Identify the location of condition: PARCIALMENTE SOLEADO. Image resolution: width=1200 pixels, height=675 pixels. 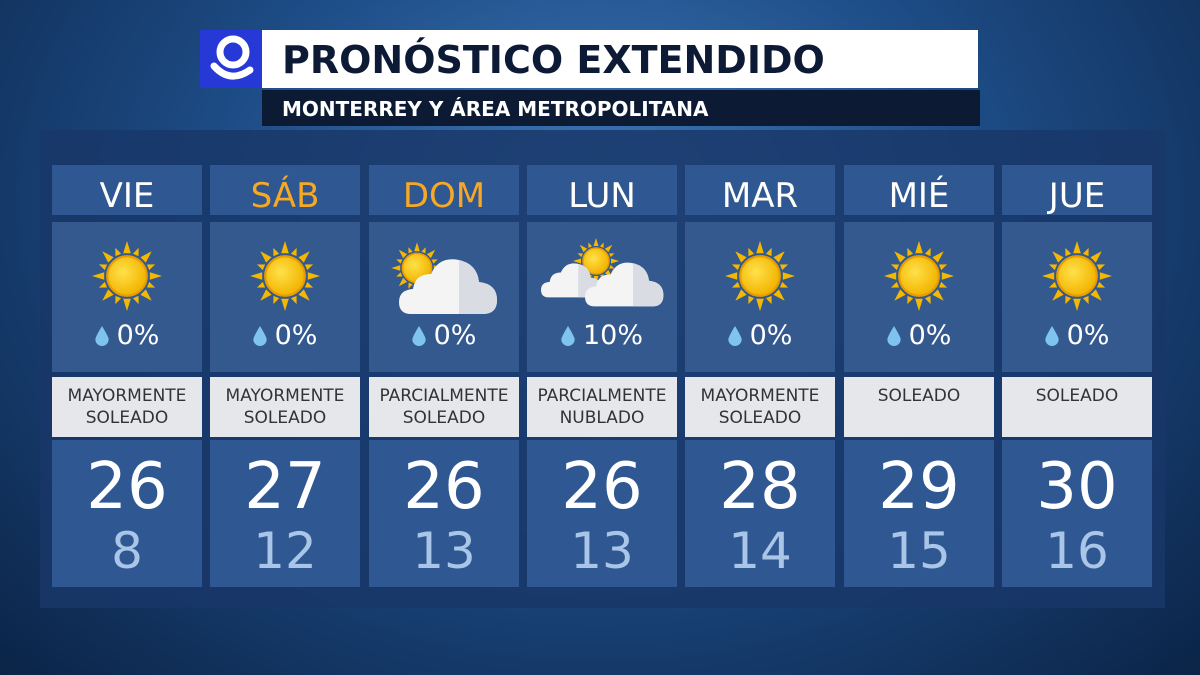
(444, 407).